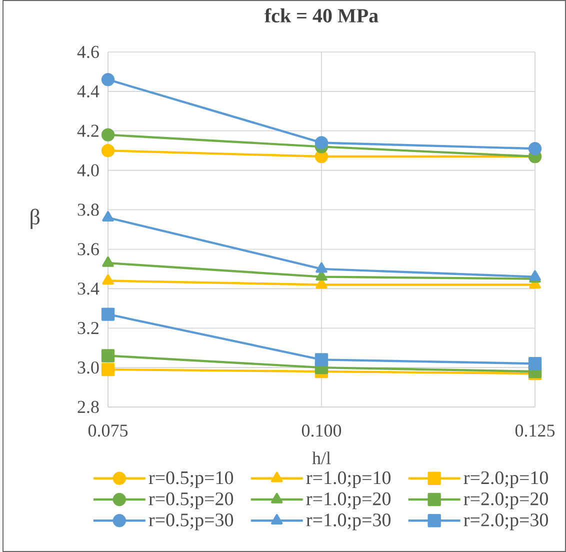  Describe the element at coordinates (348, 479) in the screenshot. I see `legend-label: r=1.0;p=10` at that location.